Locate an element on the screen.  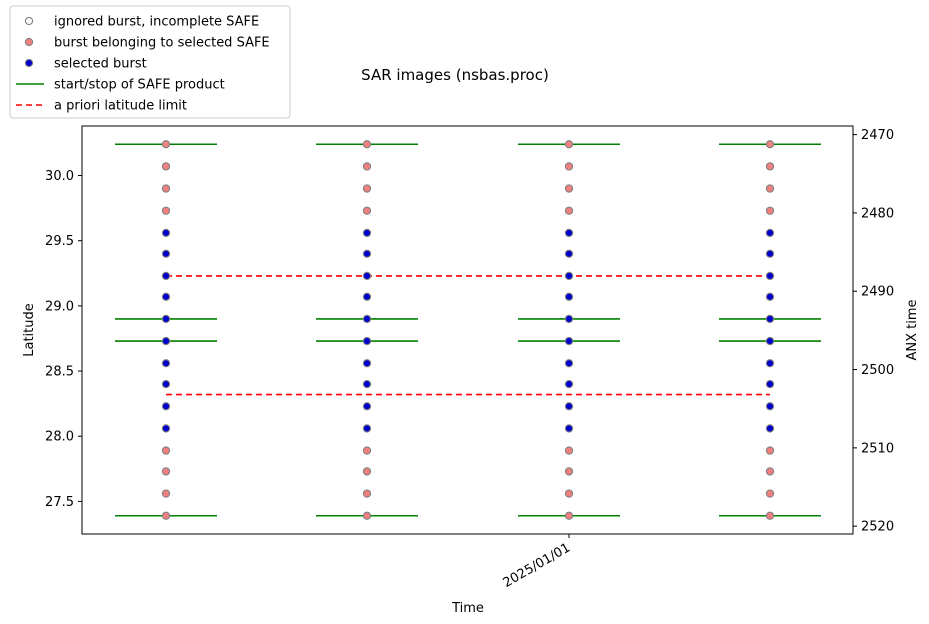
y2-tick-label: 2510 is located at coordinates (877, 448).